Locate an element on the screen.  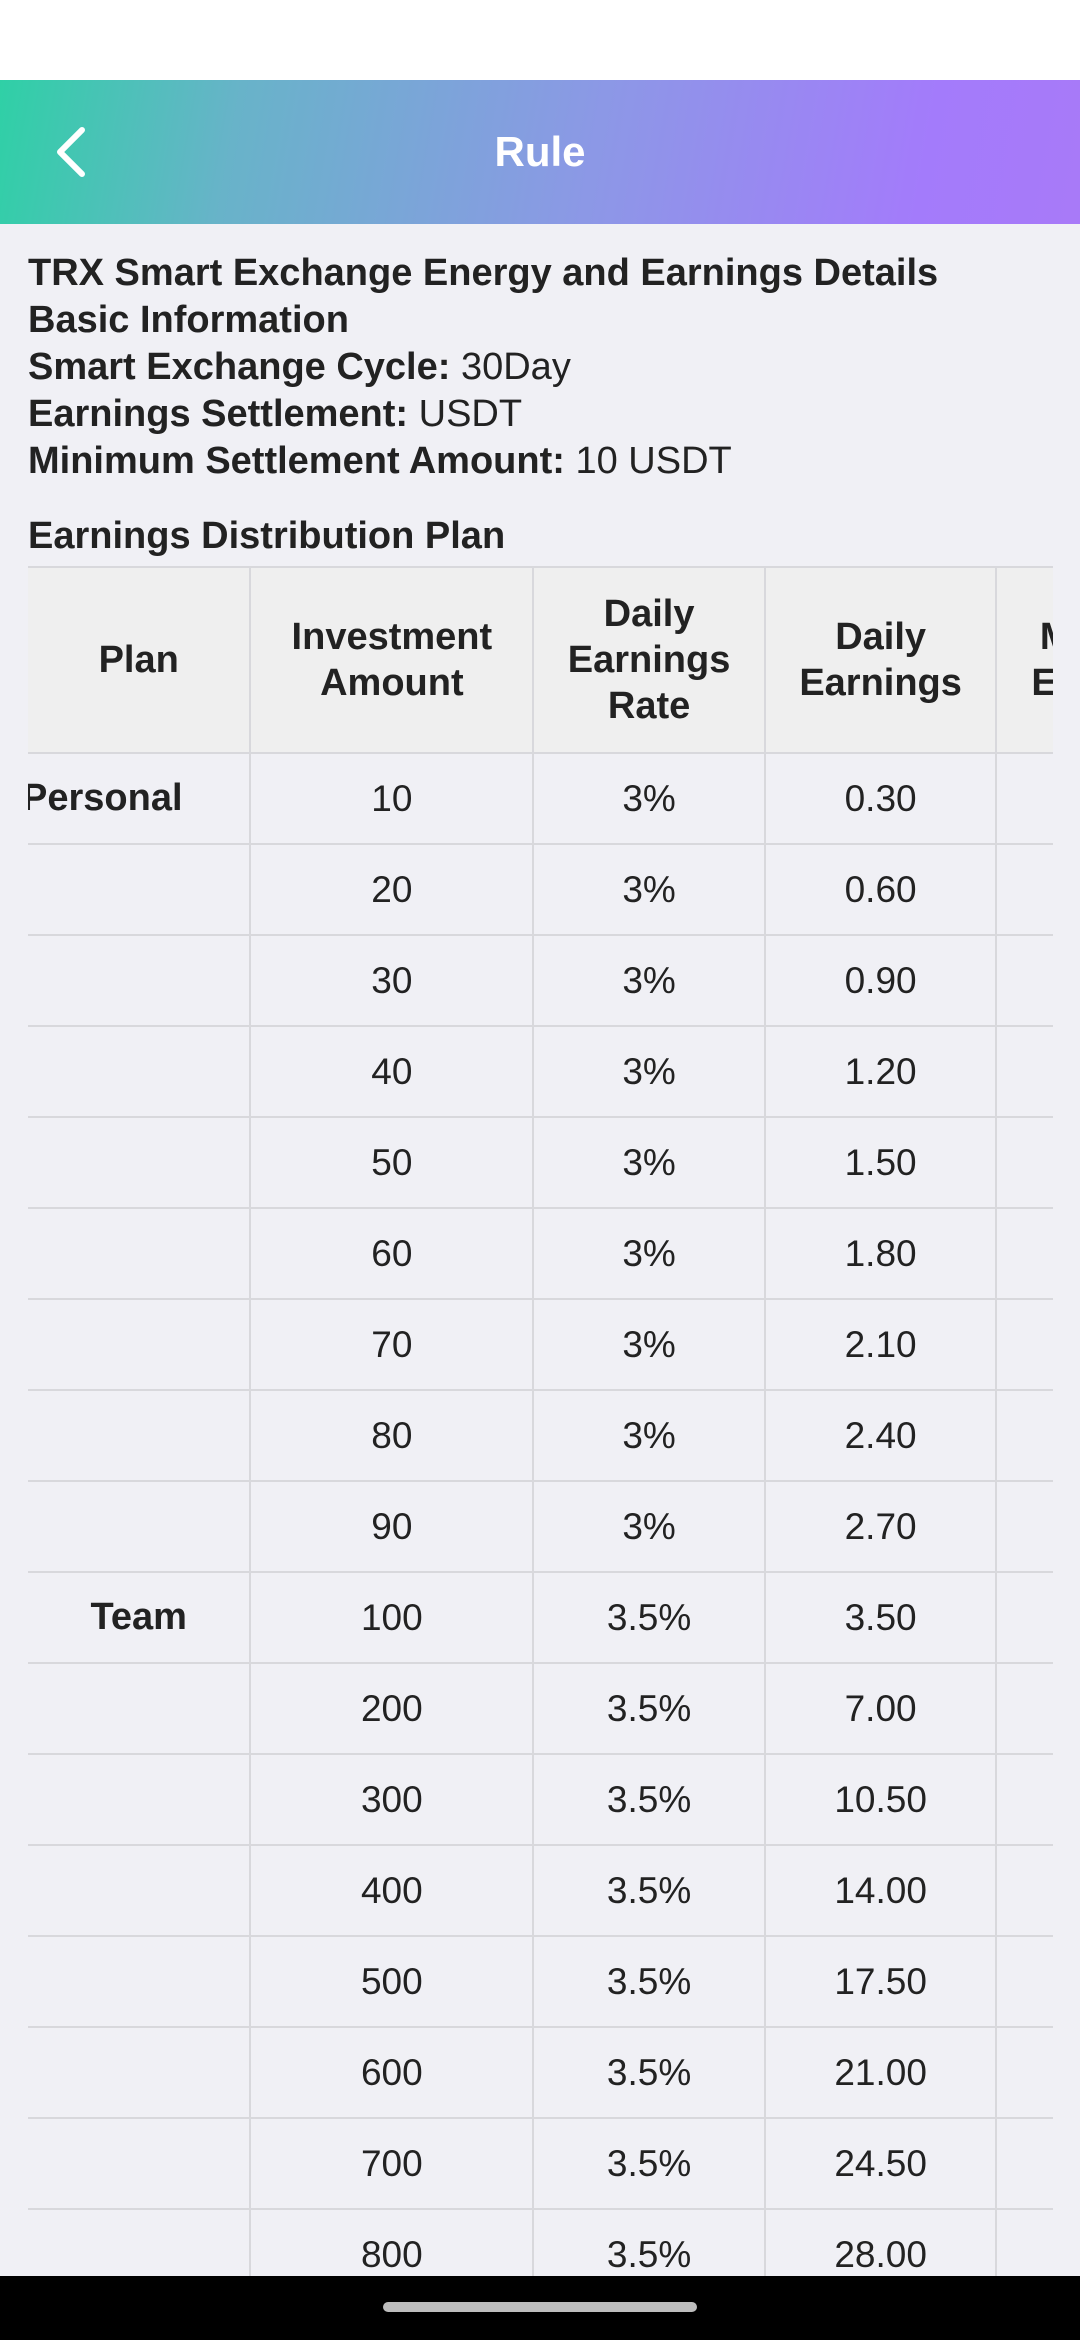
monthly-earnings-cell: 315.00 is located at coordinates (1024, 1800).